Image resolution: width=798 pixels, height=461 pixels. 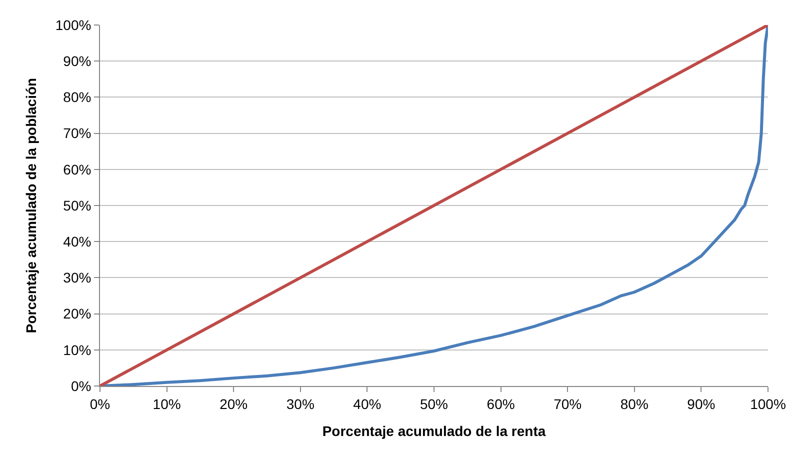 What do you see at coordinates (73, 24) in the screenshot?
I see `y-tick-label: 100%` at bounding box center [73, 24].